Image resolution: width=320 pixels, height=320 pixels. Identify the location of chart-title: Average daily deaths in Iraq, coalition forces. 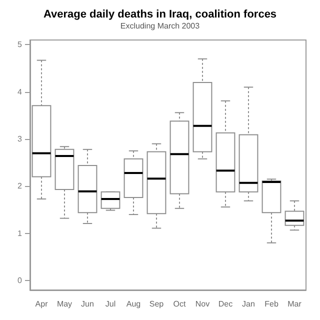
(160, 14).